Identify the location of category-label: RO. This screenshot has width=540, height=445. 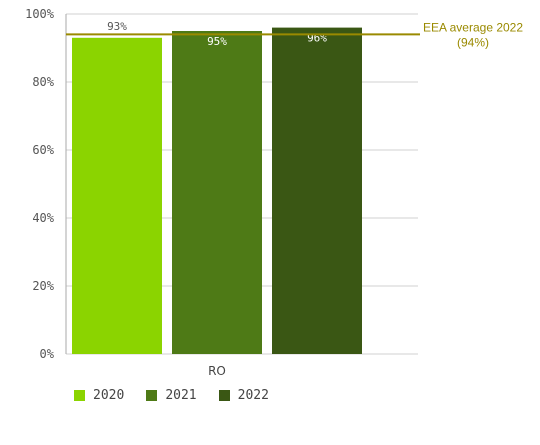
(217, 371).